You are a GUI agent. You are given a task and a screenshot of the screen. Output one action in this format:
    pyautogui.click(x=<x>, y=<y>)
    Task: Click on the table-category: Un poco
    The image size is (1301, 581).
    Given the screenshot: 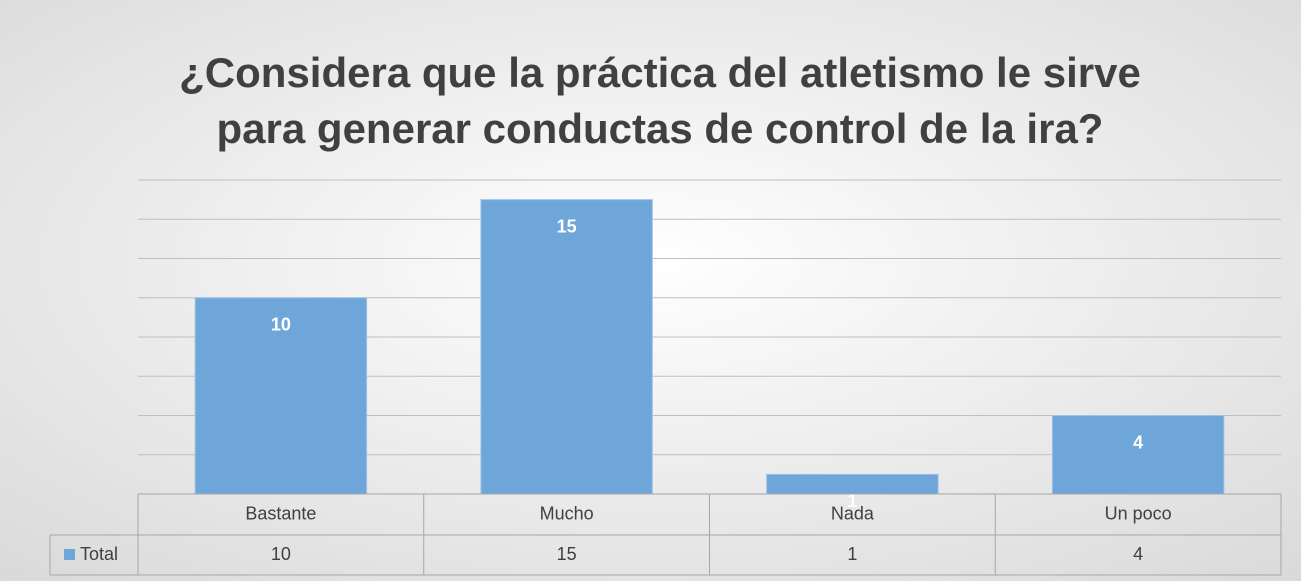 What is the action you would take?
    pyautogui.click(x=1138, y=513)
    